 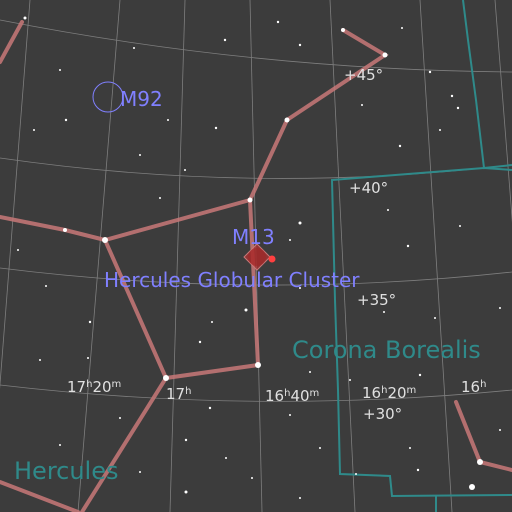 I want to click on ra-line-17h20m, so click(x=99, y=256).